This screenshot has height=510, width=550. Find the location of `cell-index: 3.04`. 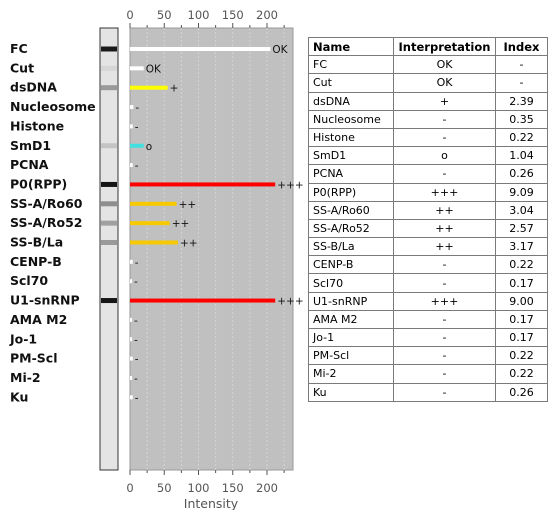

cell-index: 3.04 is located at coordinates (521, 210).